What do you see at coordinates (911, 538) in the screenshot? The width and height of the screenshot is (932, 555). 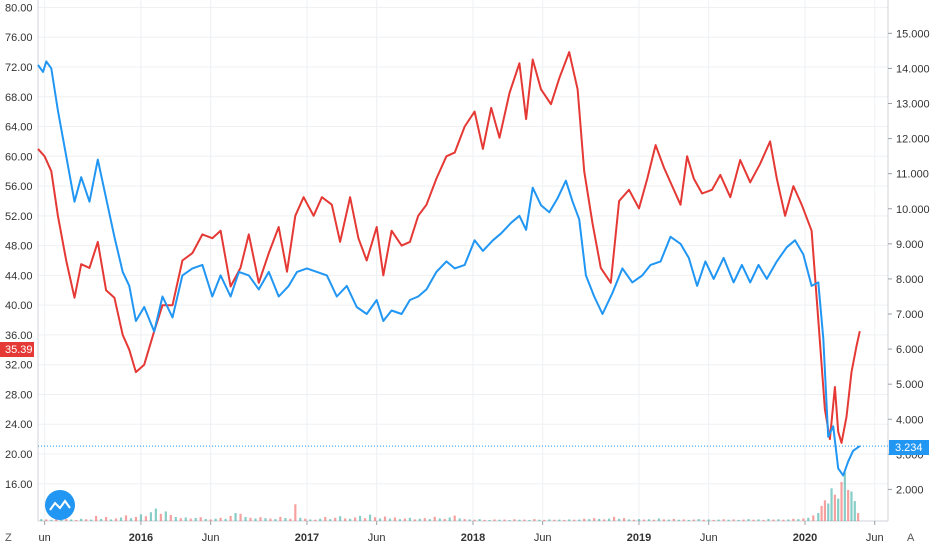 I see `right-scale-button: A` at bounding box center [911, 538].